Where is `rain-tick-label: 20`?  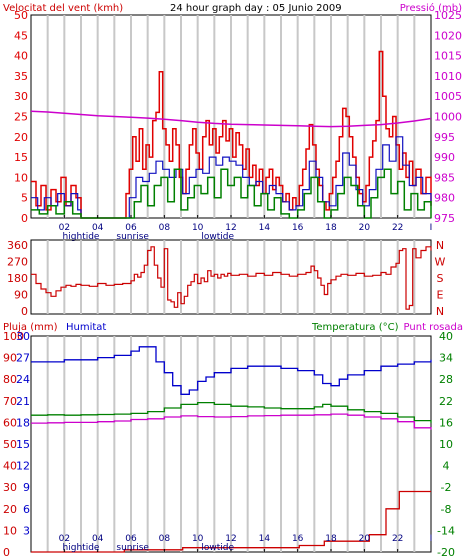 rain-tick-label: 20 is located at coordinates (10, 509).